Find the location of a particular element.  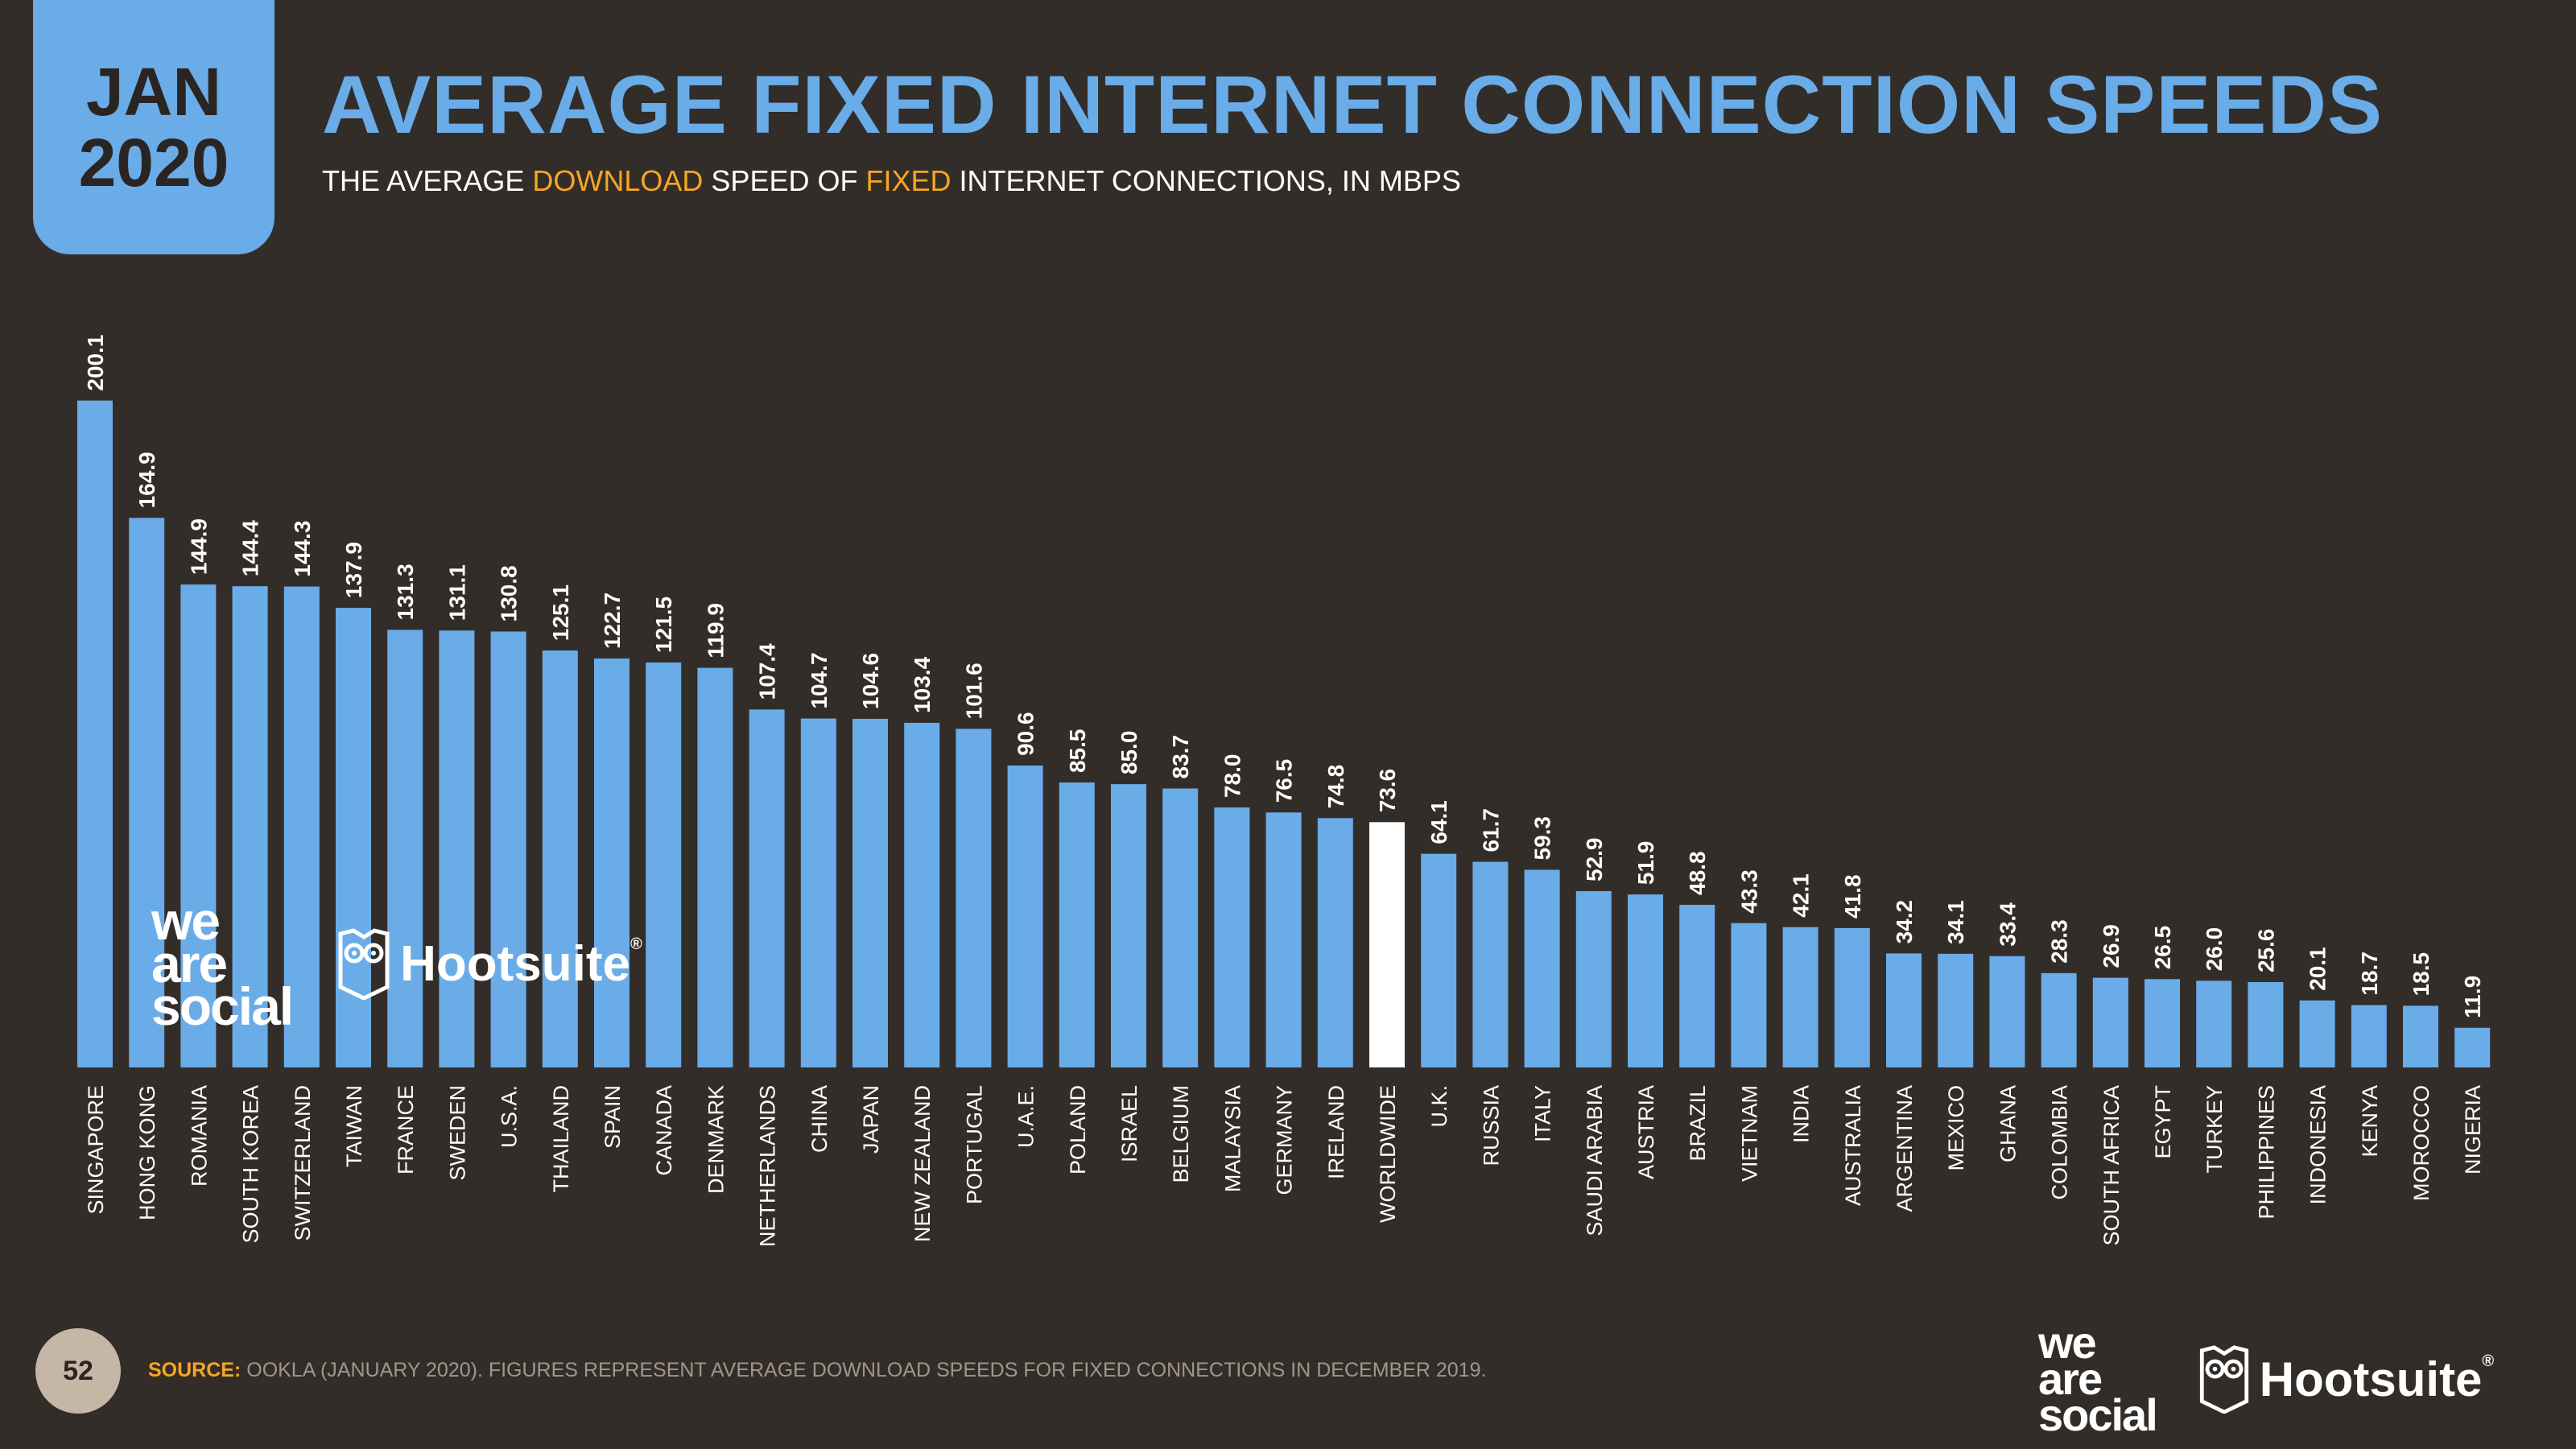

bar-philippines is located at coordinates (2266, 1024).